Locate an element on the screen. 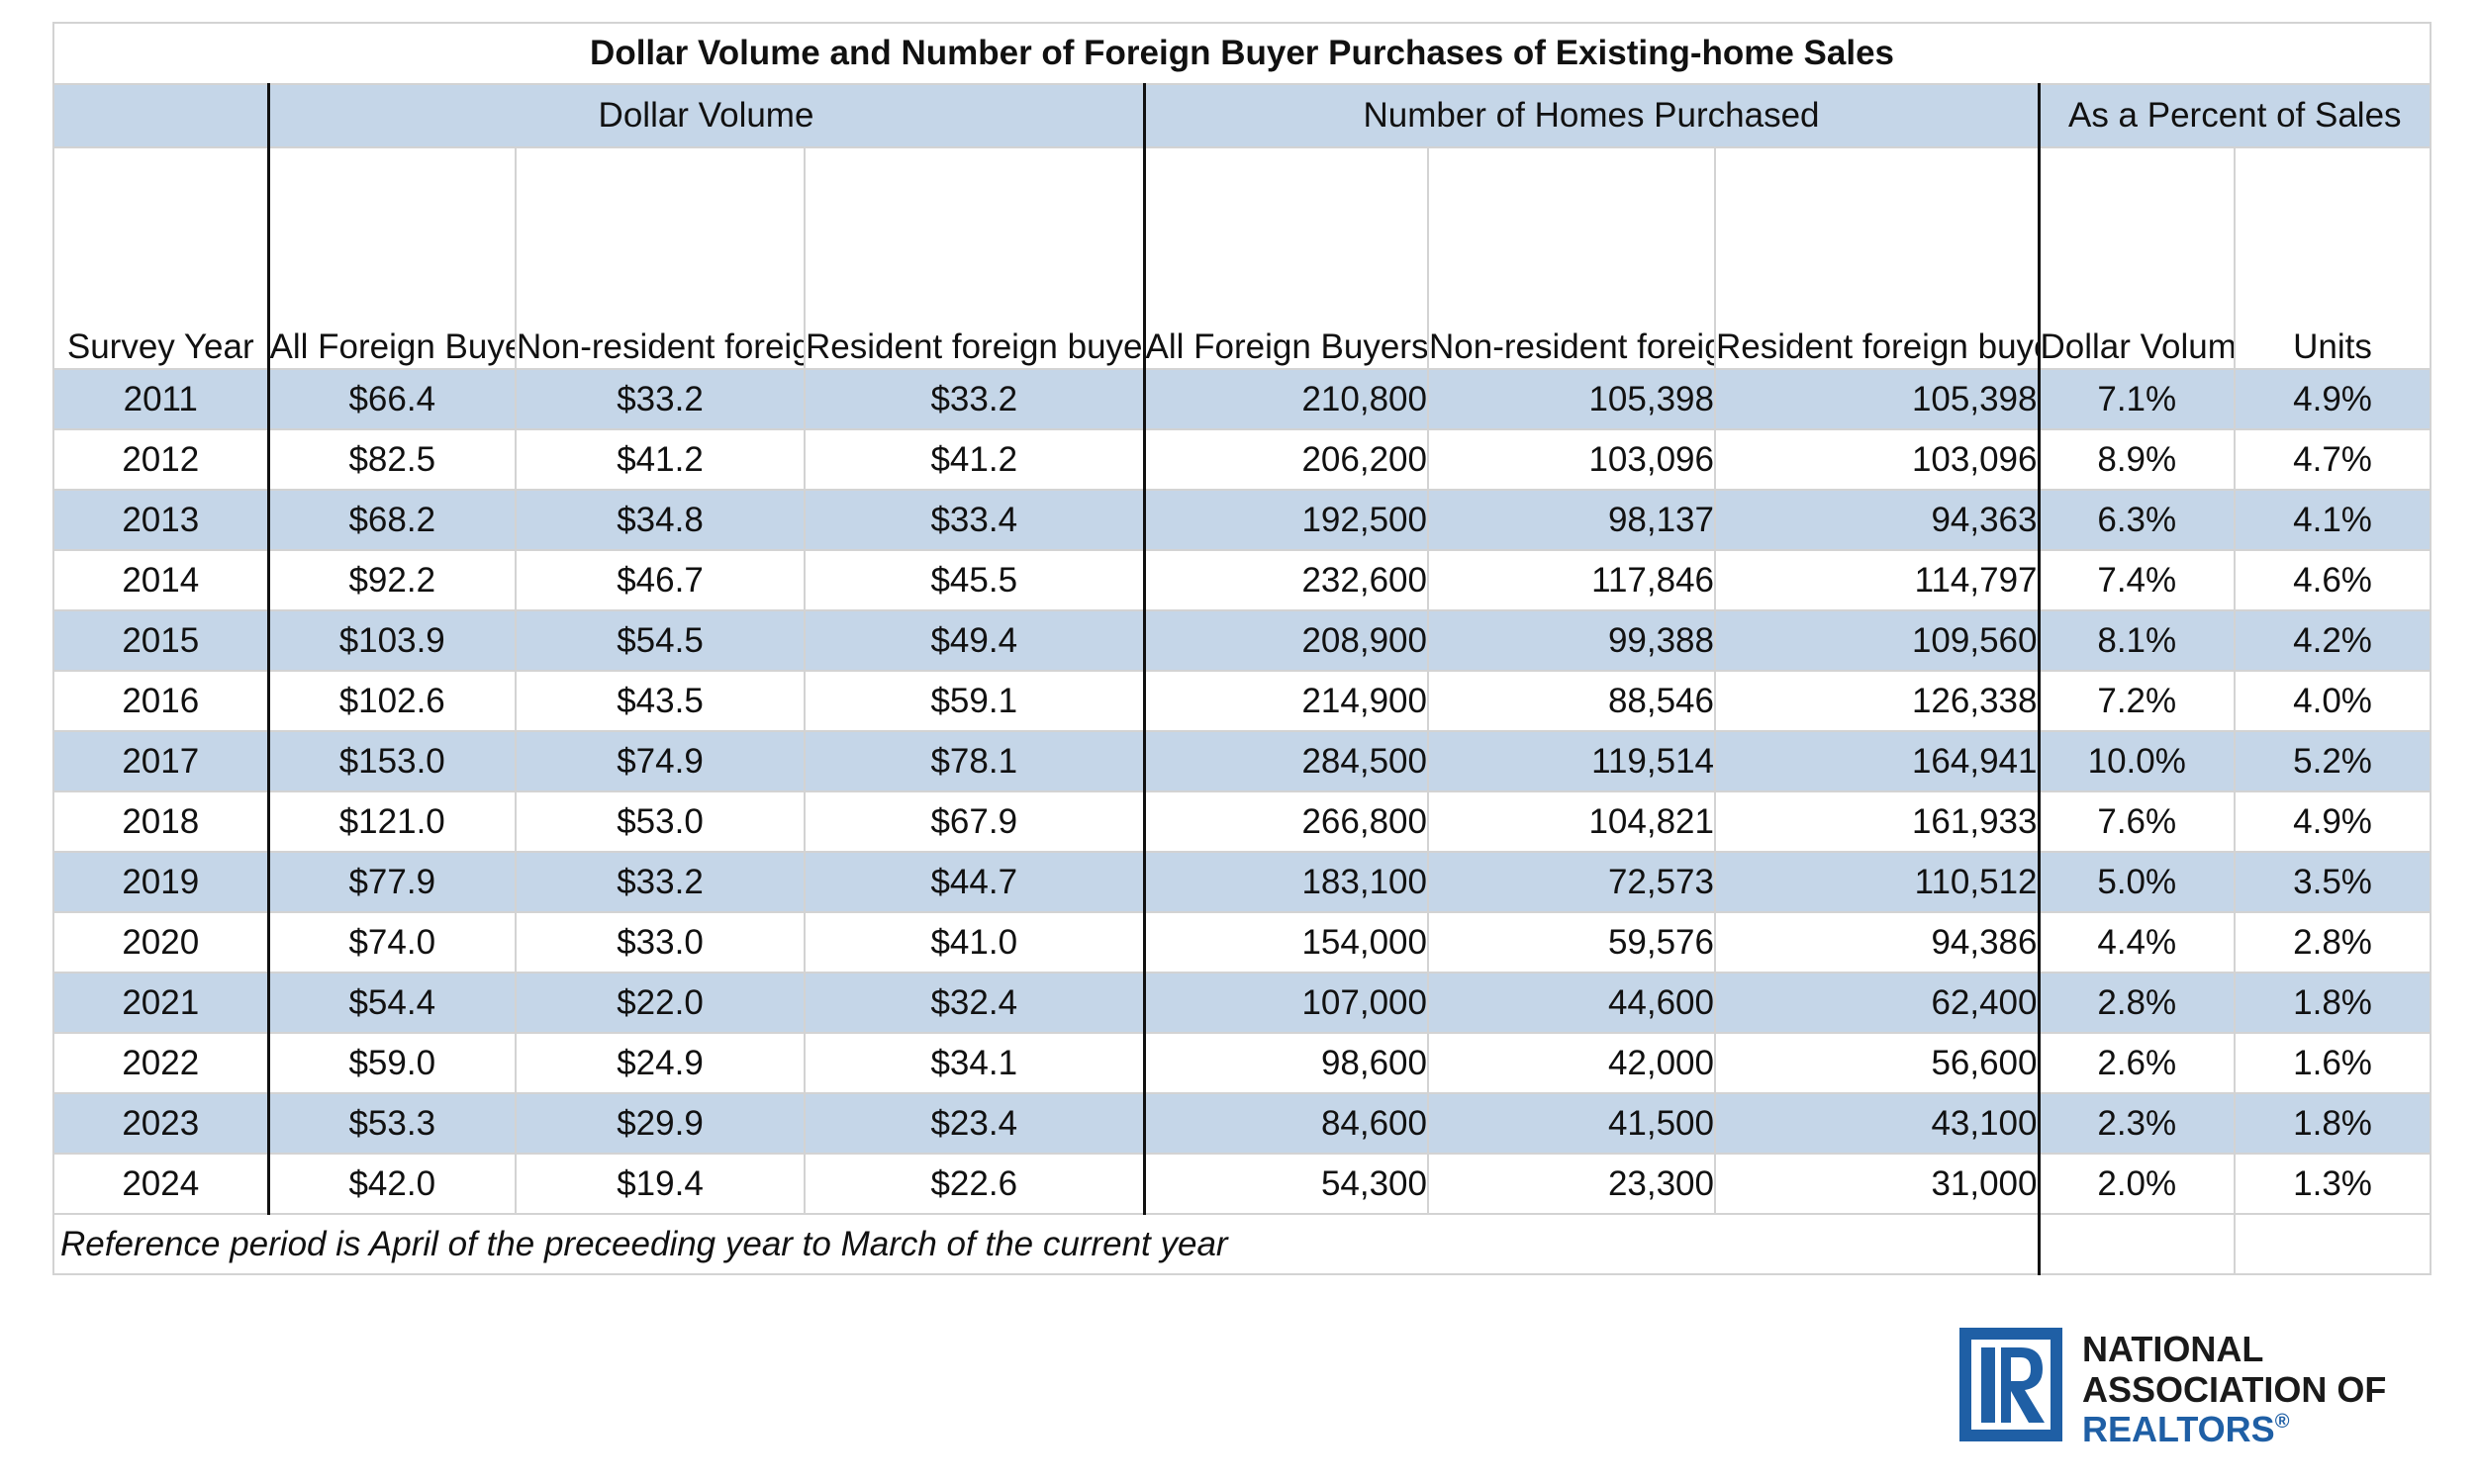 Image resolution: width=2480 pixels, height=1484 pixels. cell-dollar-all-foreign: $121.0 is located at coordinates (391, 821).